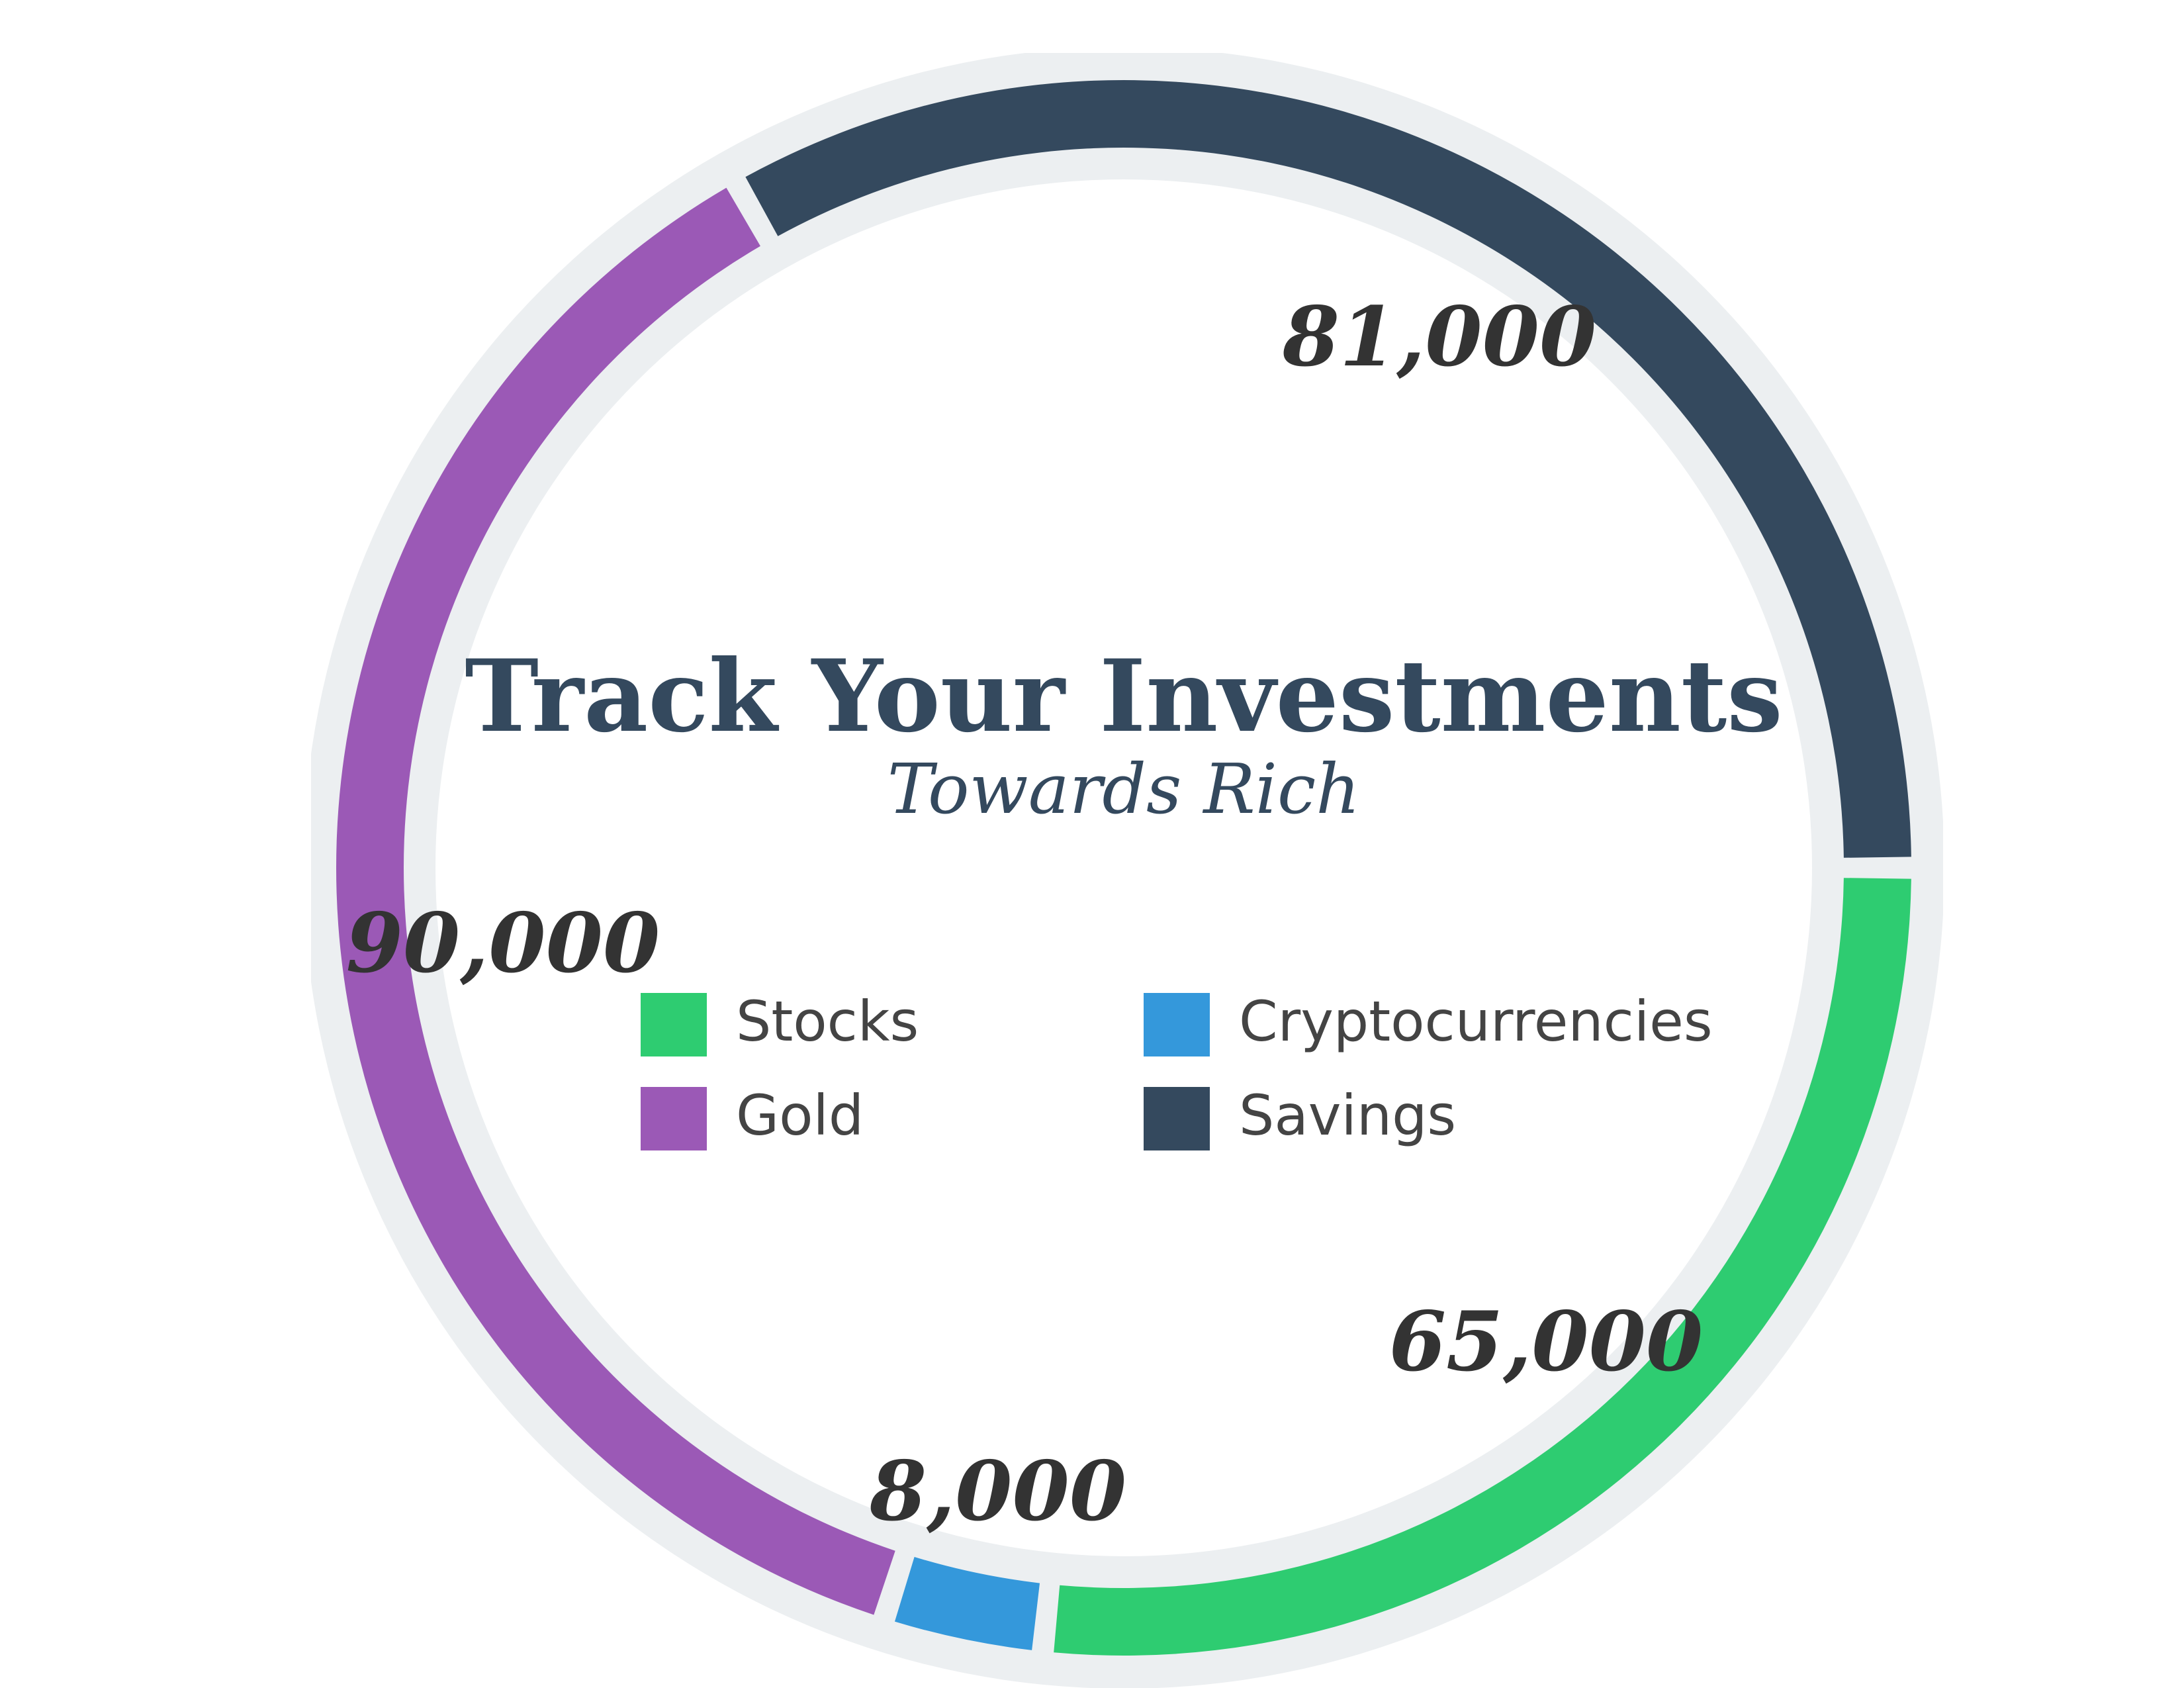  What do you see at coordinates (800, 1115) in the screenshot?
I see `legend-label-gold: Gold` at bounding box center [800, 1115].